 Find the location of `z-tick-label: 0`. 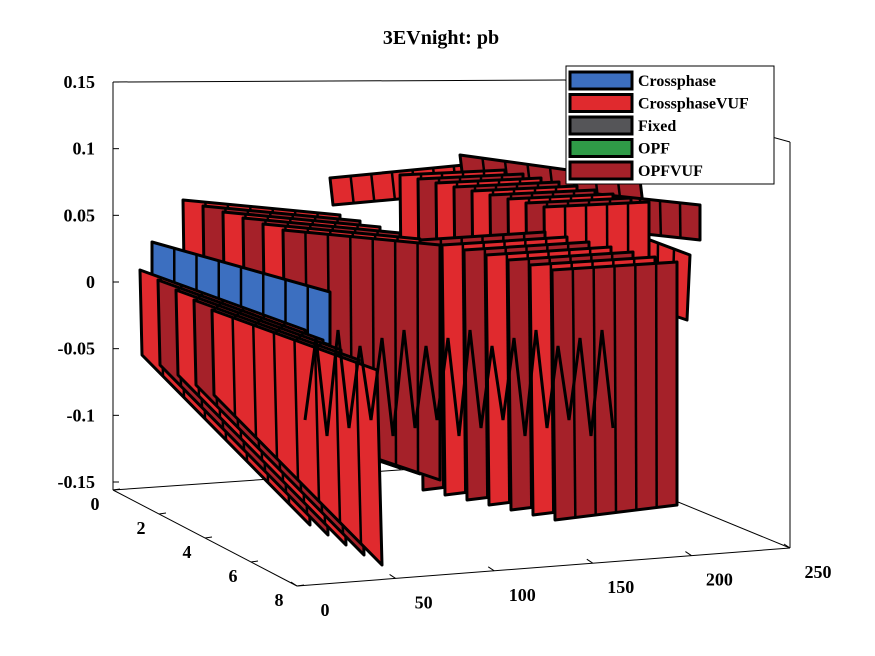

z-tick-label: 0 is located at coordinates (90, 282).